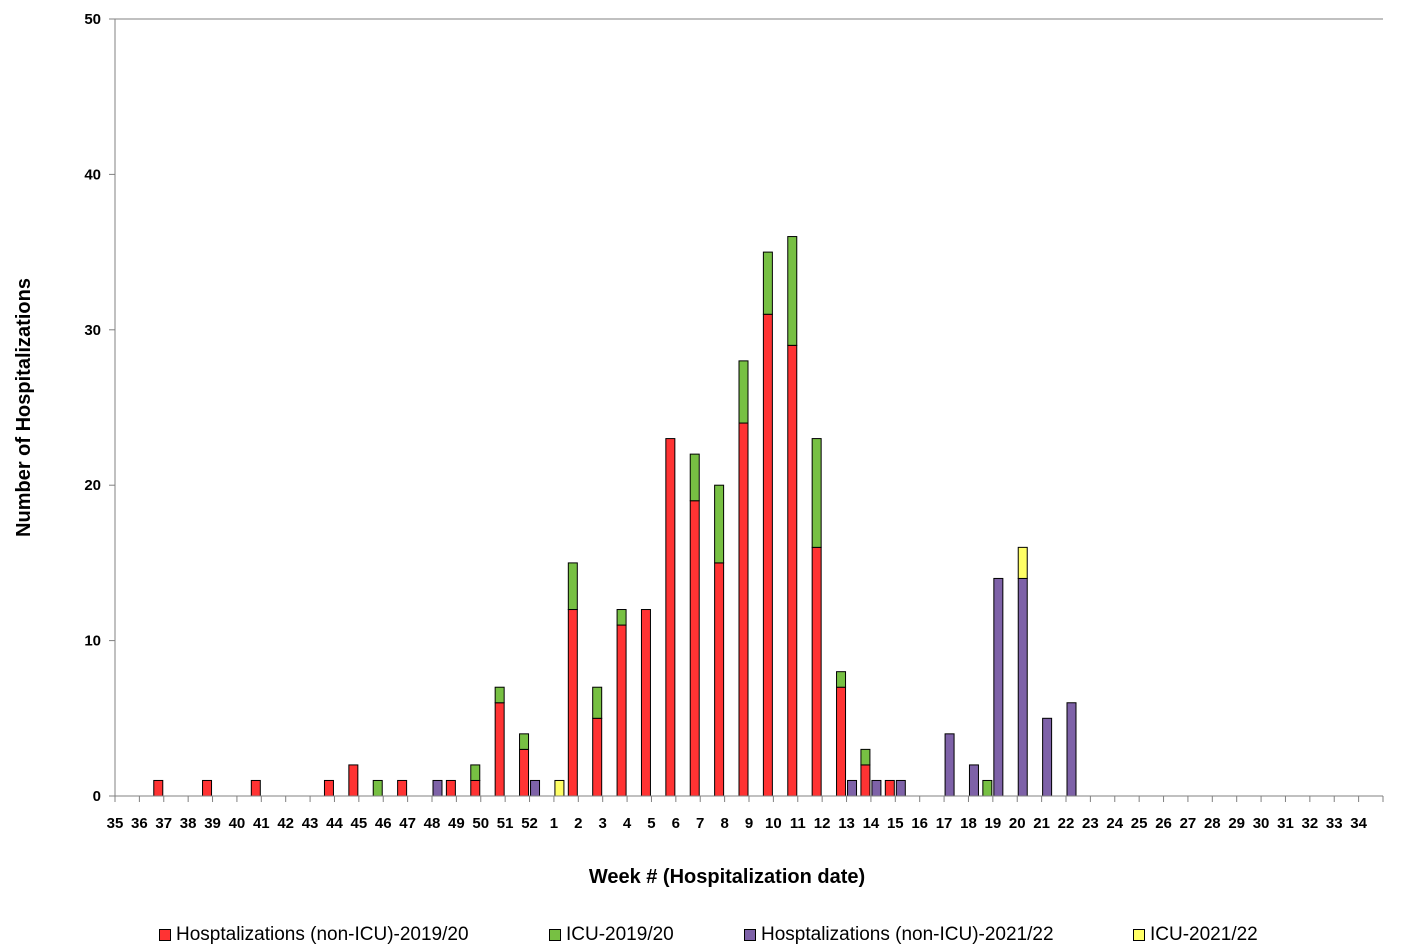  What do you see at coordinates (871, 823) in the screenshot?
I see `x-tick-label: 14` at bounding box center [871, 823].